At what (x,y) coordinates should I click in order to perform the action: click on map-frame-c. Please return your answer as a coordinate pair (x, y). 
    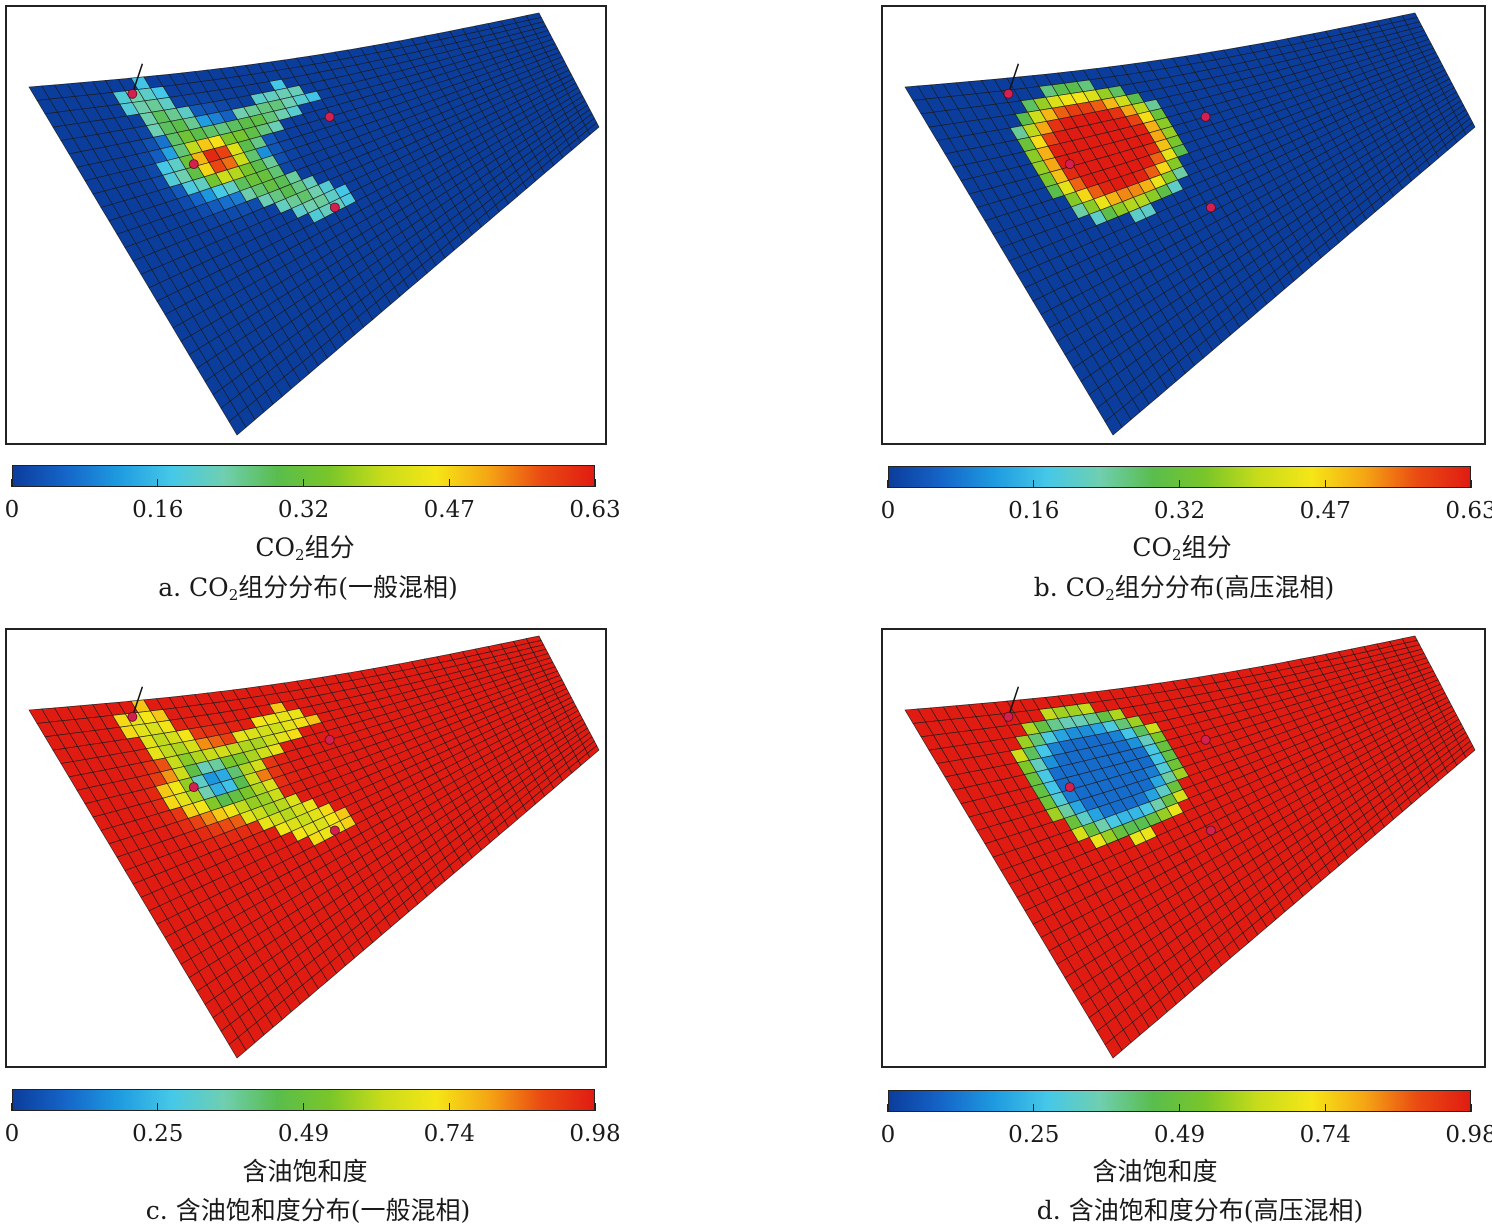
    Looking at the image, I should click on (306, 848).